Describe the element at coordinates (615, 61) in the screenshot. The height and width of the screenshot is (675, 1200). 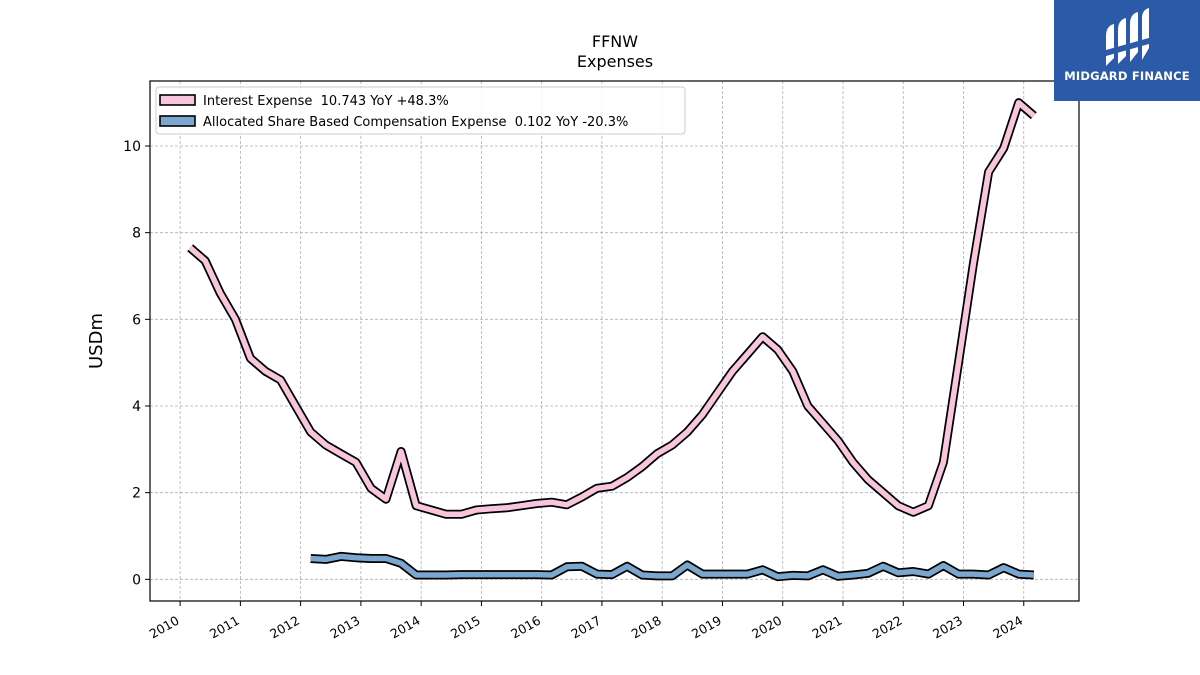
I see `chart-subtitle: Expenses` at that location.